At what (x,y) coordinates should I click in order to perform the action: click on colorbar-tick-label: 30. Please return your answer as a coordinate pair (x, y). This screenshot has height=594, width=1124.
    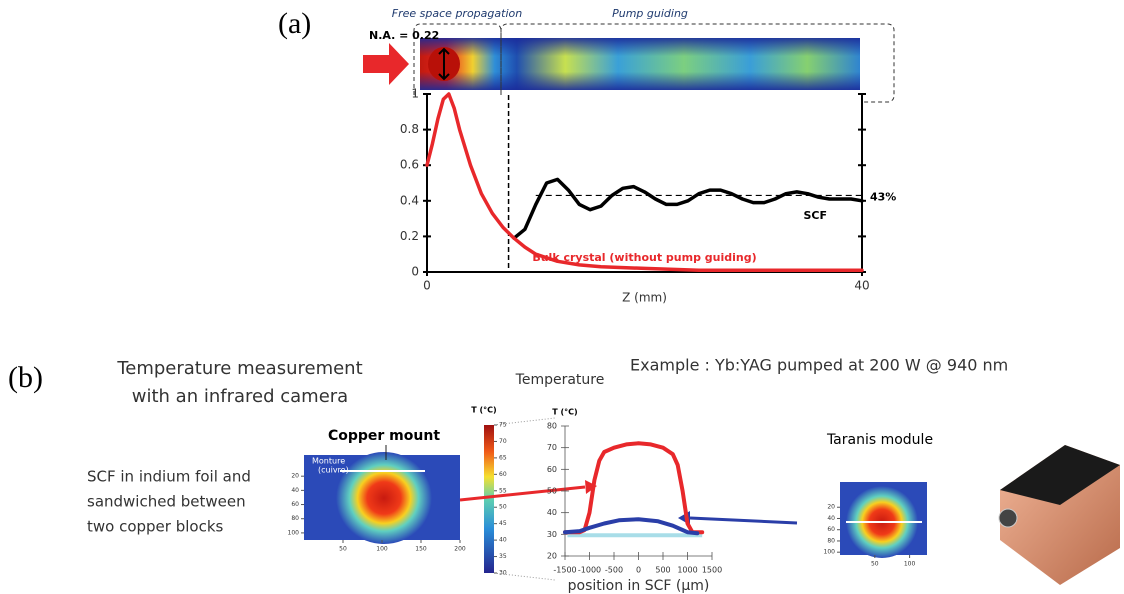
    Looking at the image, I should click on (503, 573).